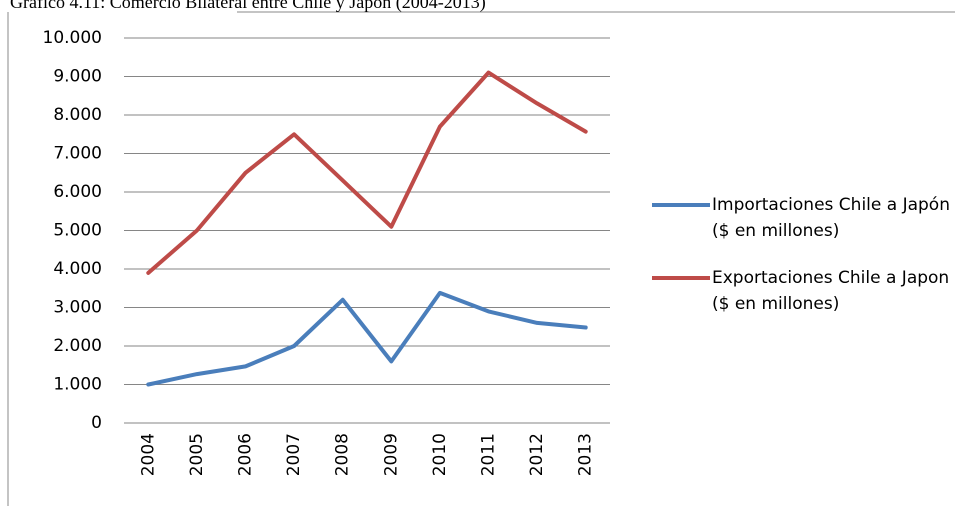 The image size is (955, 506). I want to click on y-tick-label: 8.000, so click(77, 115).